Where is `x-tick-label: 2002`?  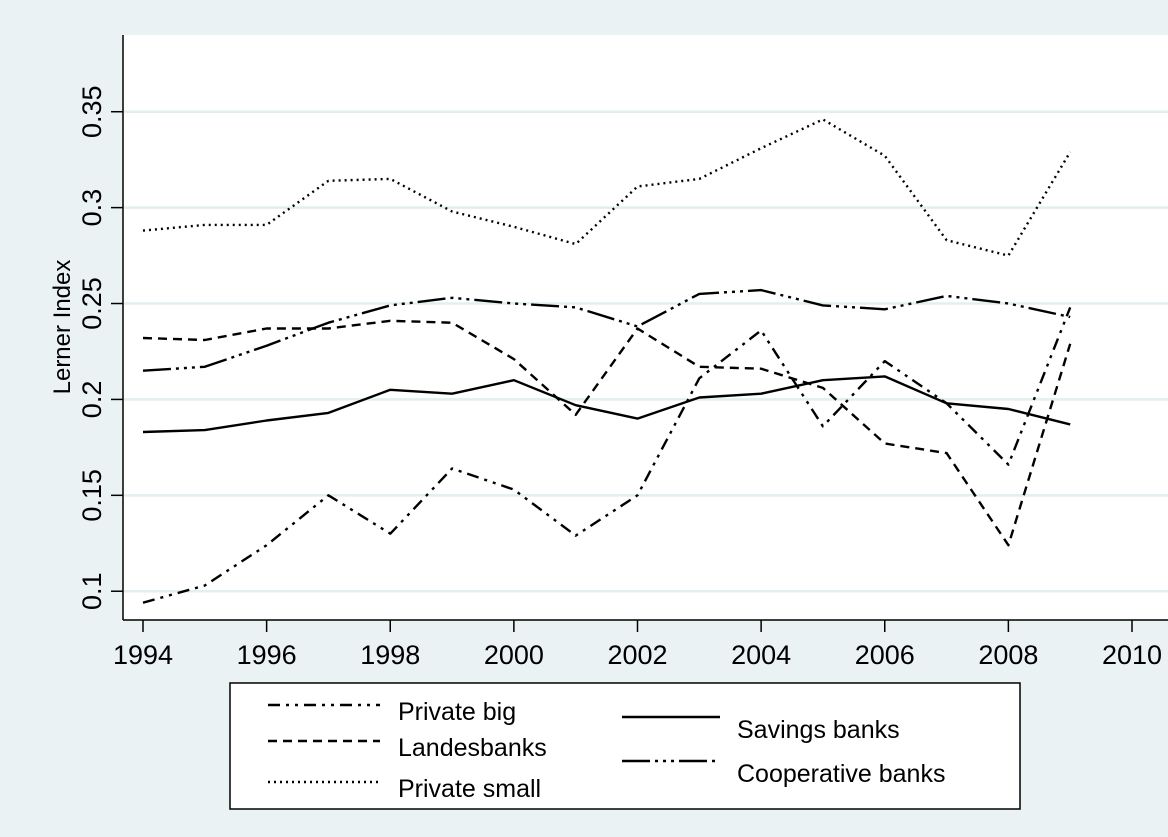
x-tick-label: 2002 is located at coordinates (637, 655).